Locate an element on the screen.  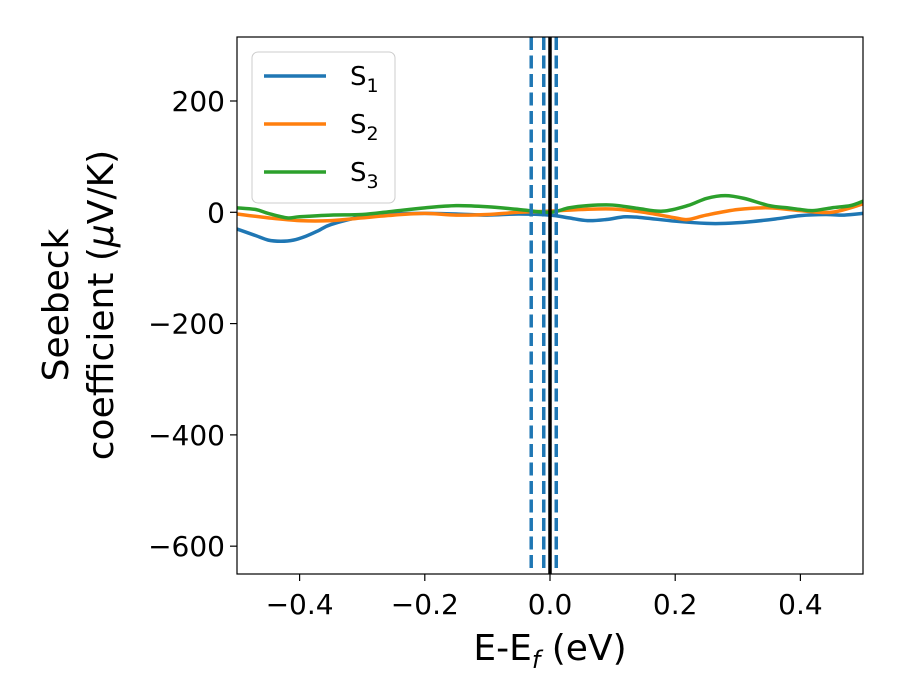
x-tick-label: 0.0 is located at coordinates (550, 604).